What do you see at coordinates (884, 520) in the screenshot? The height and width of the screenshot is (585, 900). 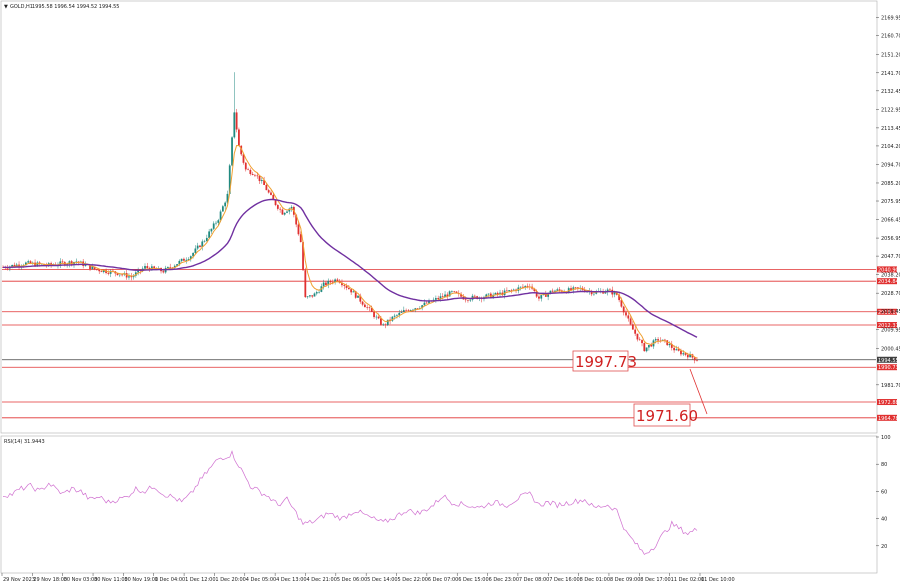 I see `rsi-tick-label: 40` at bounding box center [884, 520].